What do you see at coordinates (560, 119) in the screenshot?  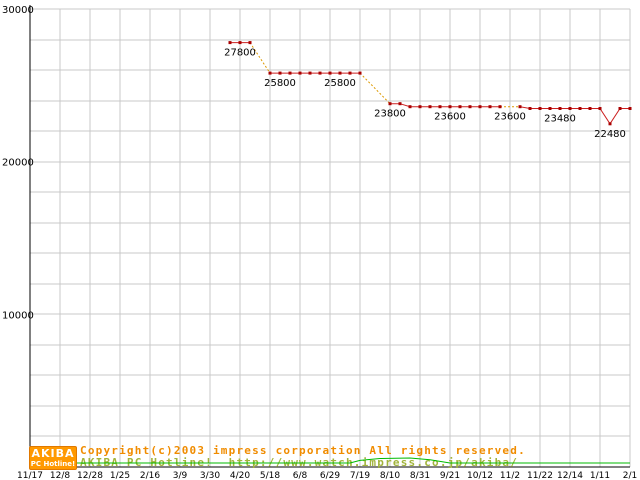 I see `price-annotation: 23480` at bounding box center [560, 119].